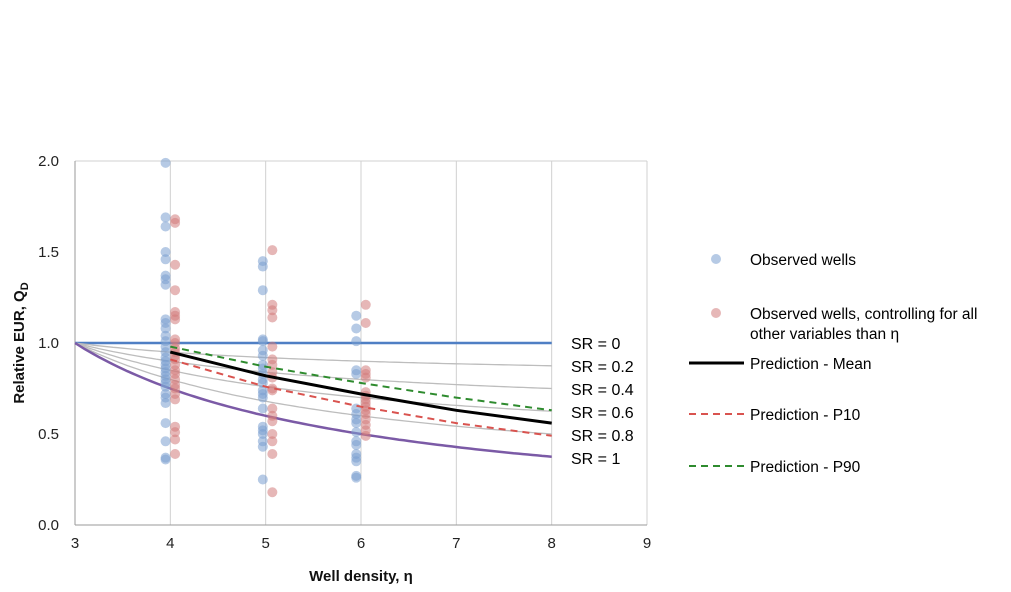  I want to click on sr-label-5: SR = 1, so click(595, 459).